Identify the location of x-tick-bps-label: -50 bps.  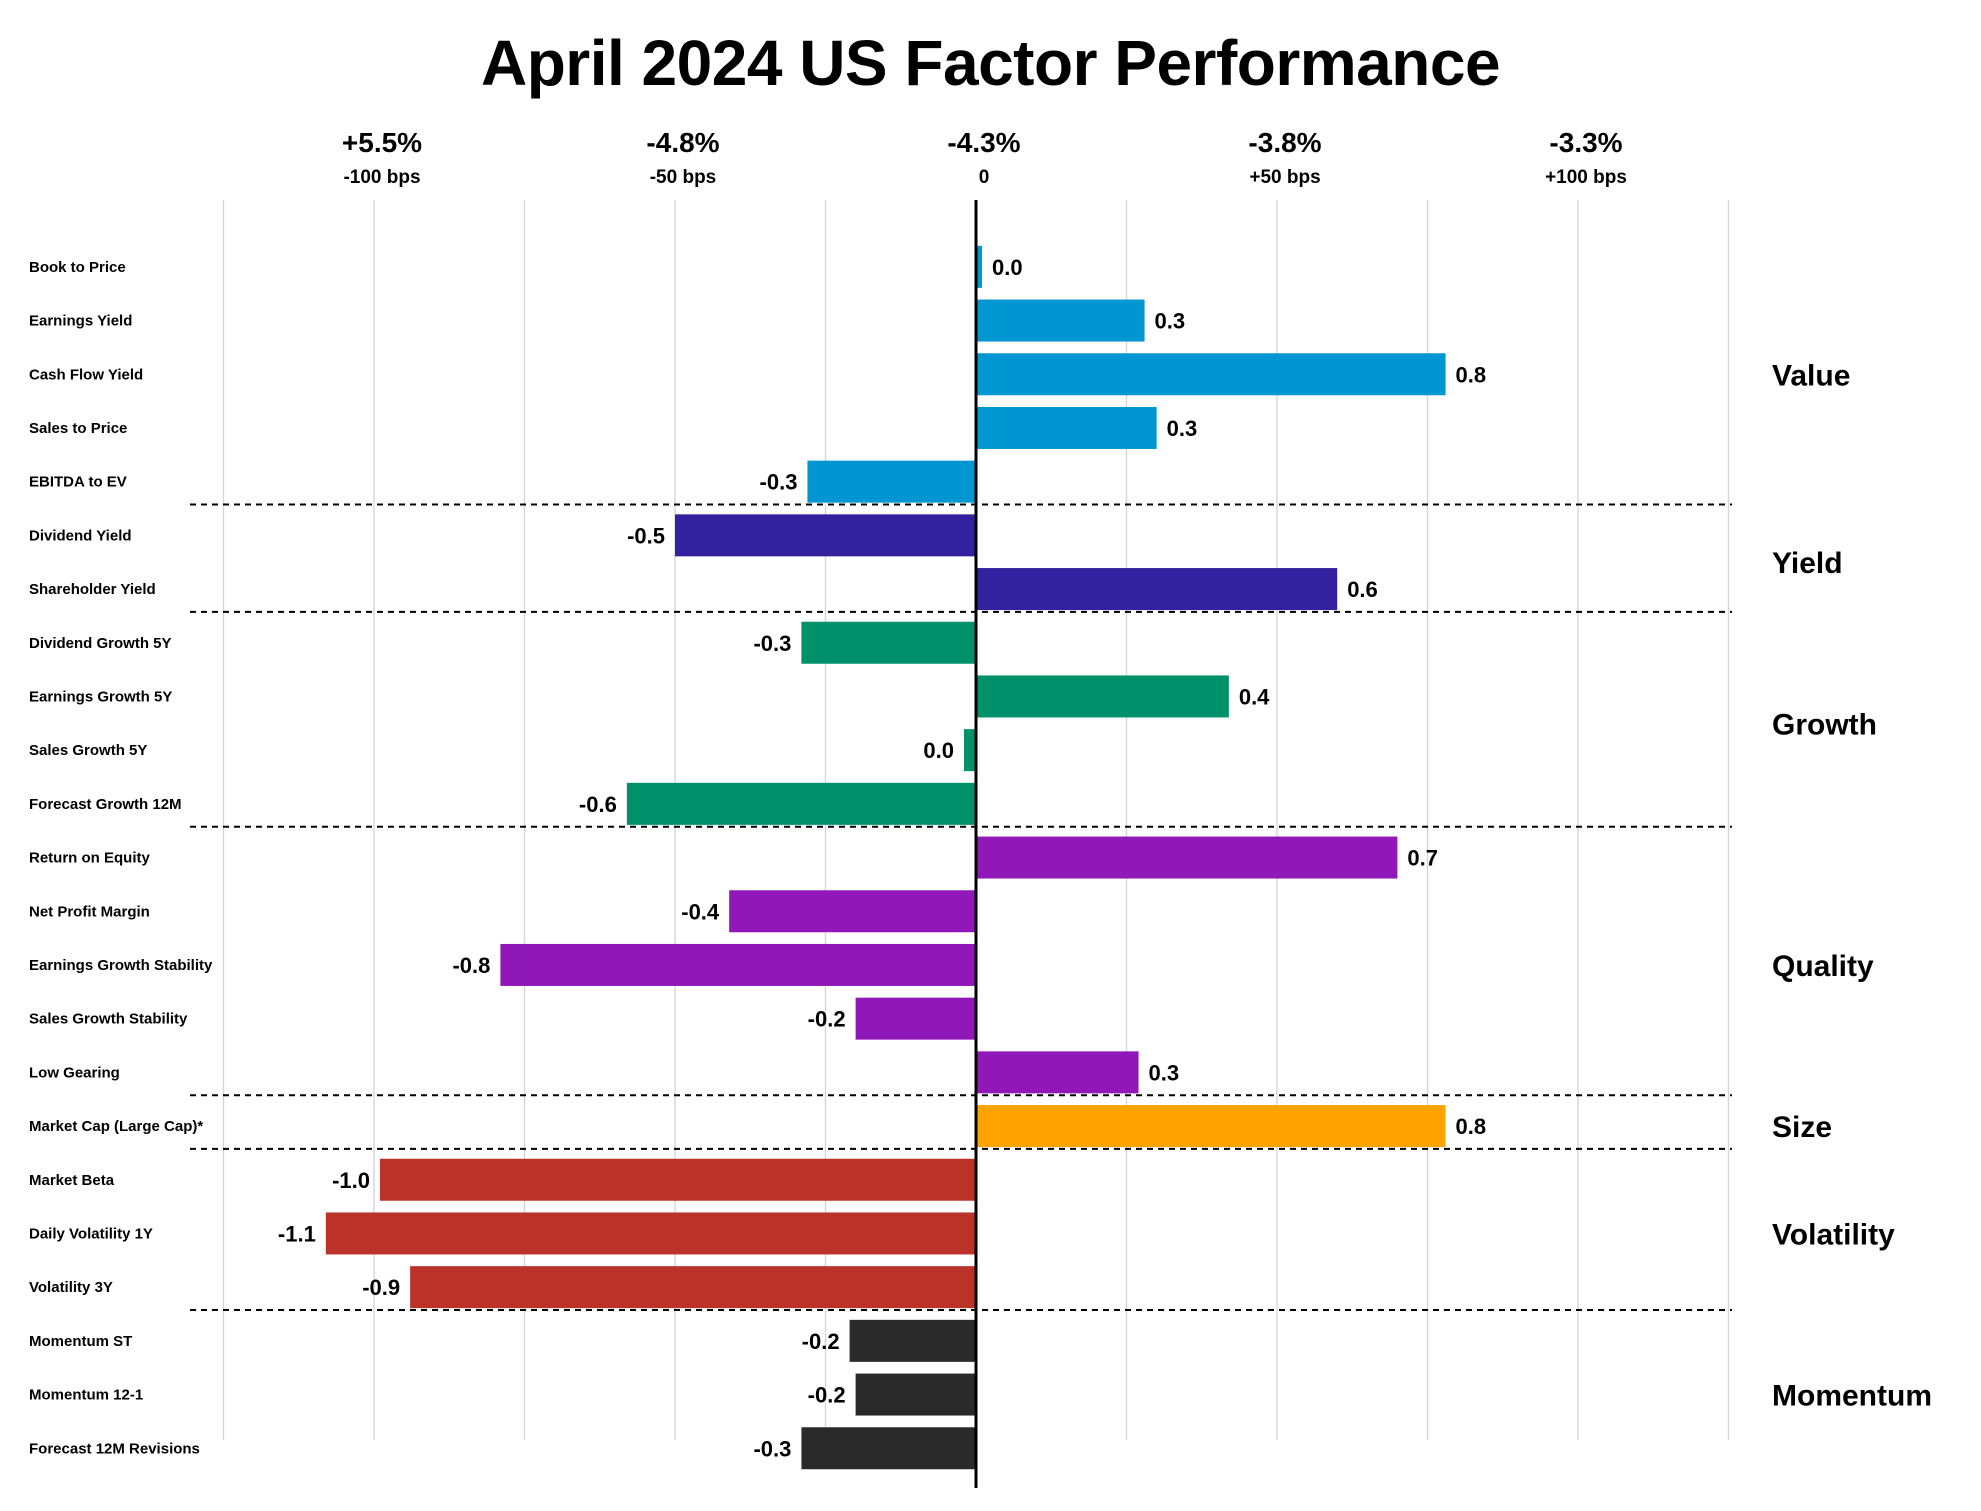
(683, 177).